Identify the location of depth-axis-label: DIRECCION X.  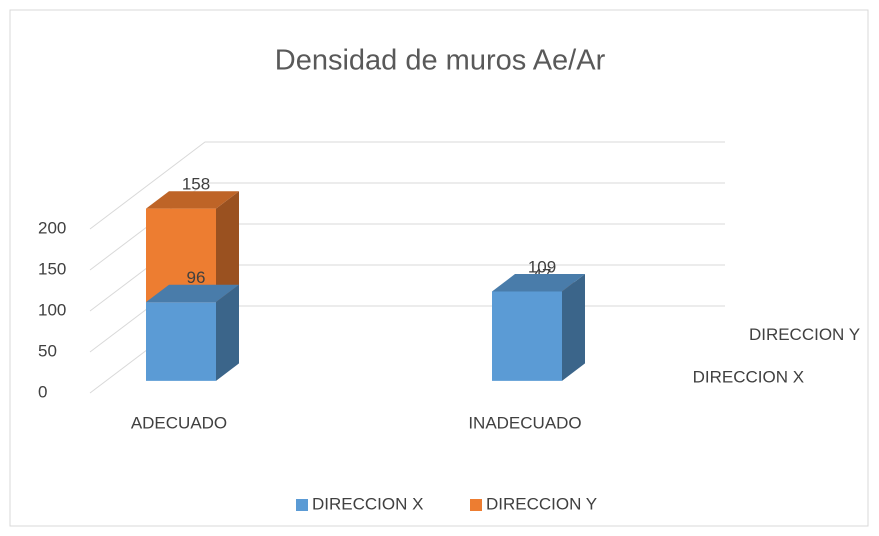
(748, 377).